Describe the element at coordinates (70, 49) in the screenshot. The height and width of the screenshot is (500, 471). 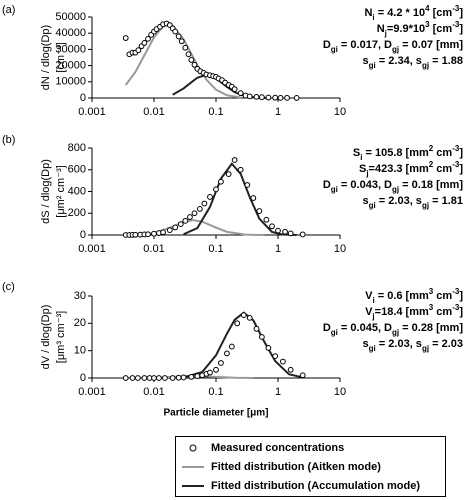
I see `y-tick-label: 30000` at that location.